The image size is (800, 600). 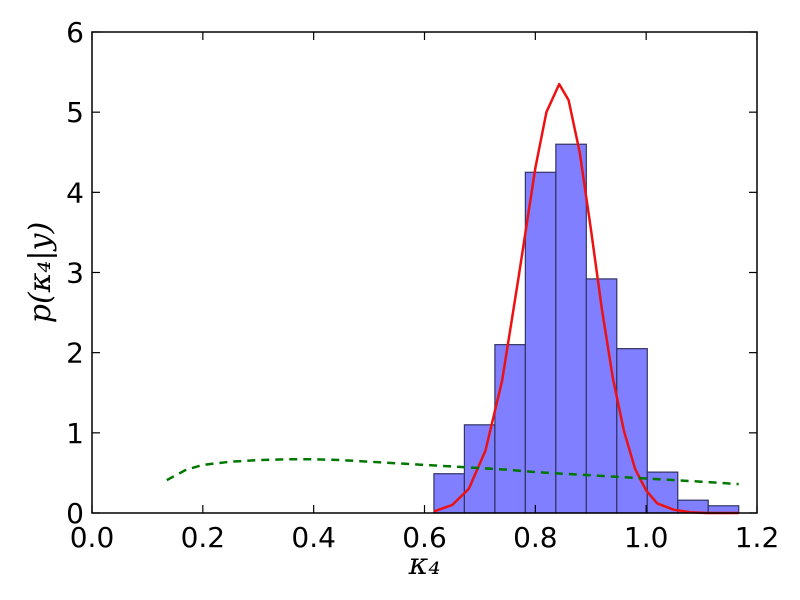 What do you see at coordinates (313, 537) in the screenshot?
I see `x-tick-label: 0.4` at bounding box center [313, 537].